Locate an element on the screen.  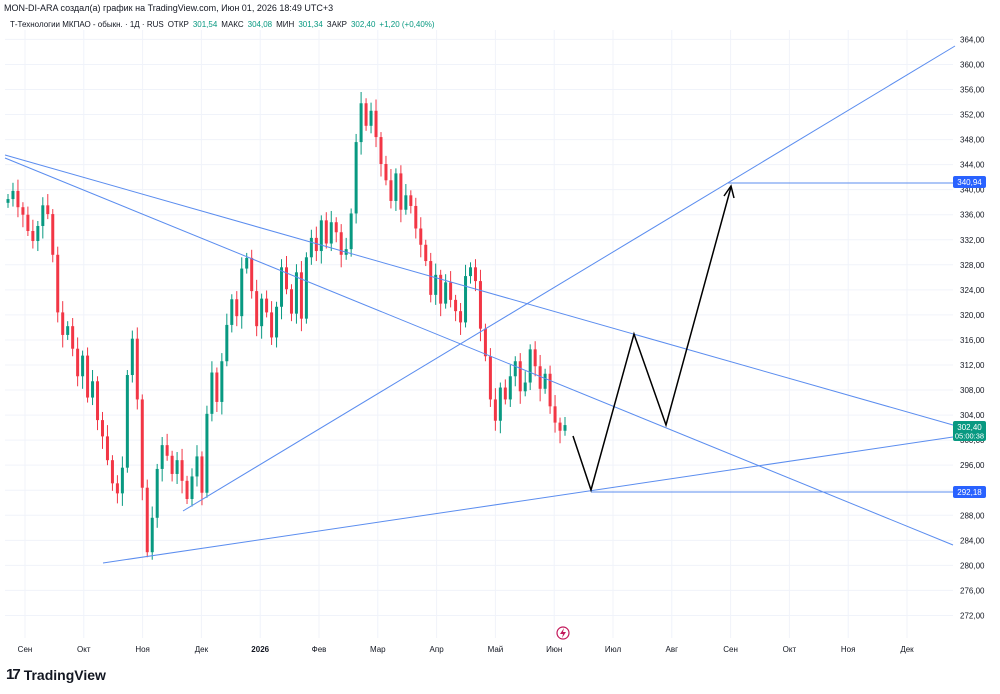
y-tick-label: 352,00 is located at coordinates (972, 115).